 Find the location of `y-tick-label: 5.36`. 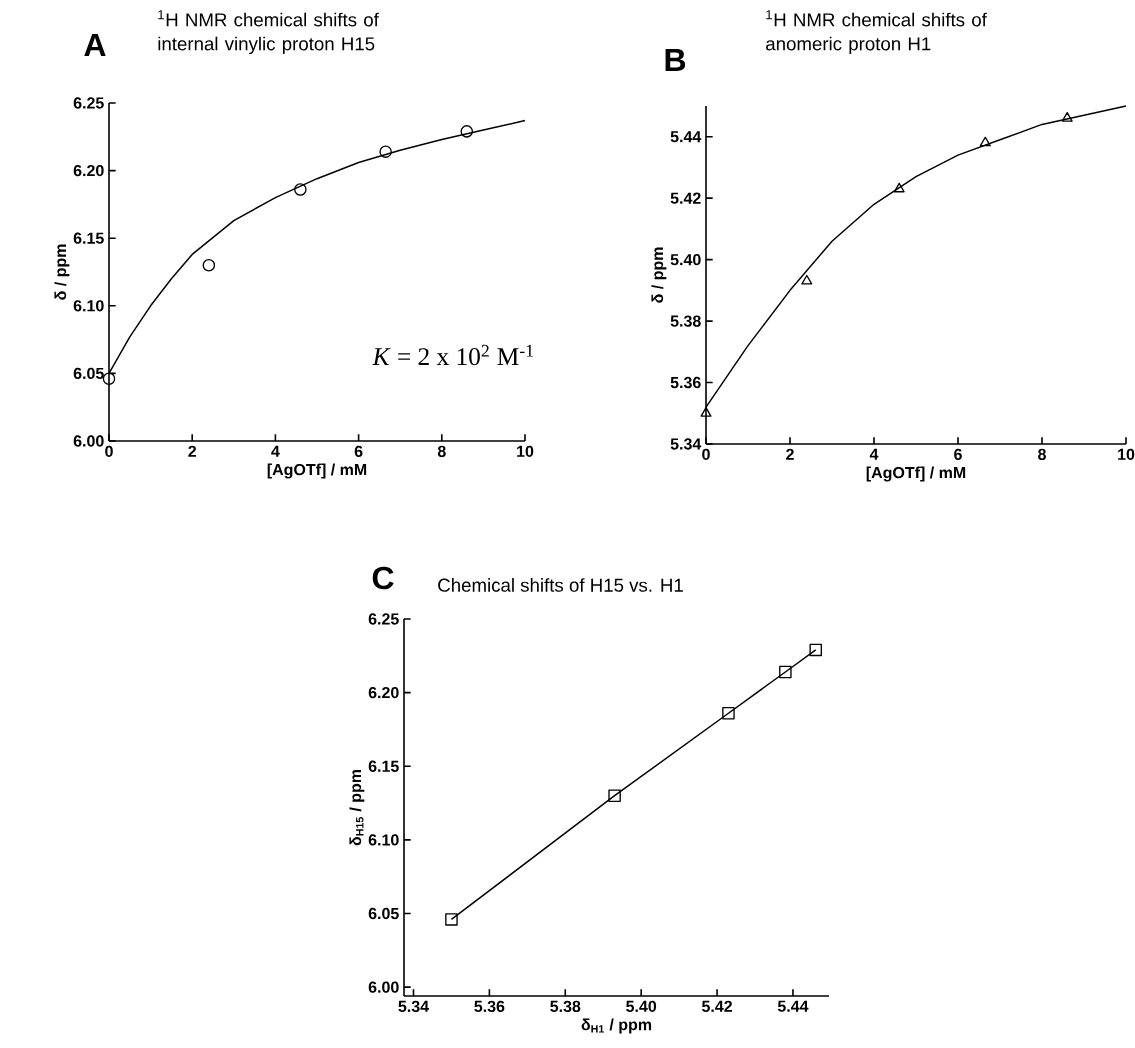

y-tick-label: 5.36 is located at coordinates (685, 382).